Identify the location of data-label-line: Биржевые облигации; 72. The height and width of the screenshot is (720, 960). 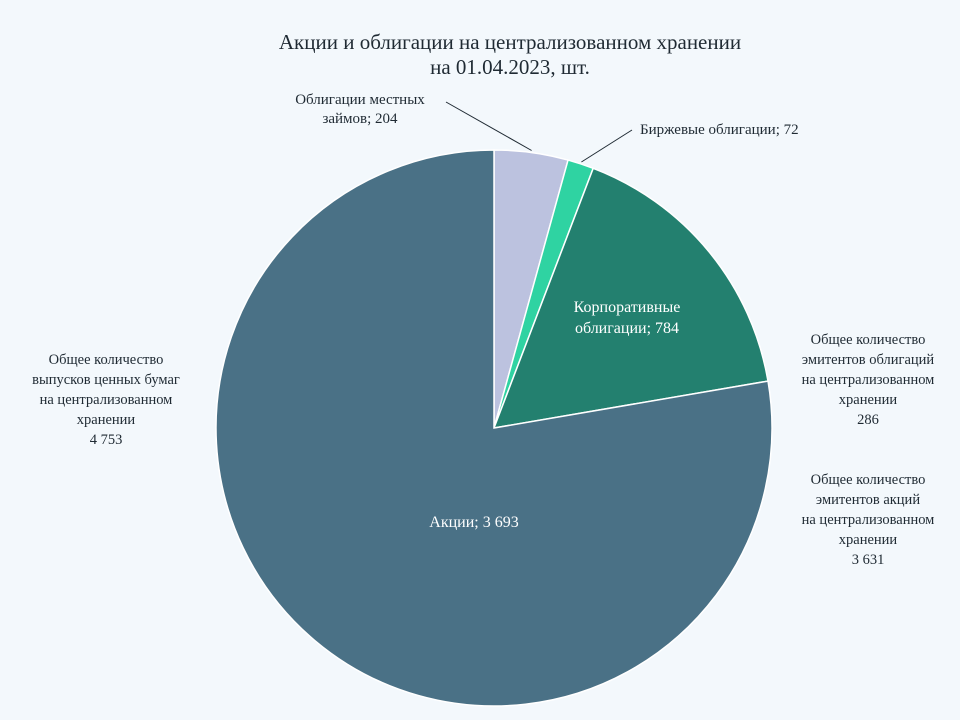
(719, 130).